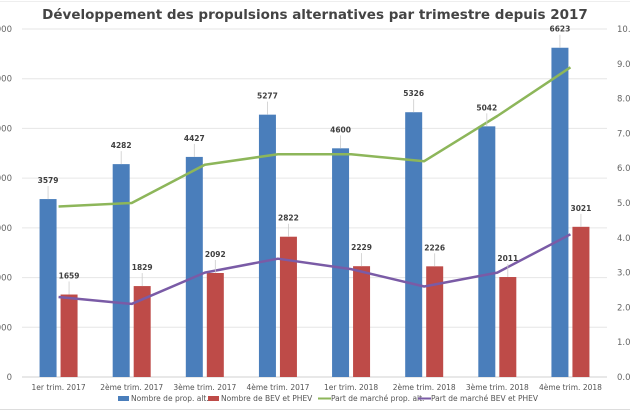 Image resolution: width=630 pixels, height=412 pixels. Describe the element at coordinates (6, 279) in the screenshot. I see `left-axis-tick: 2000` at that location.